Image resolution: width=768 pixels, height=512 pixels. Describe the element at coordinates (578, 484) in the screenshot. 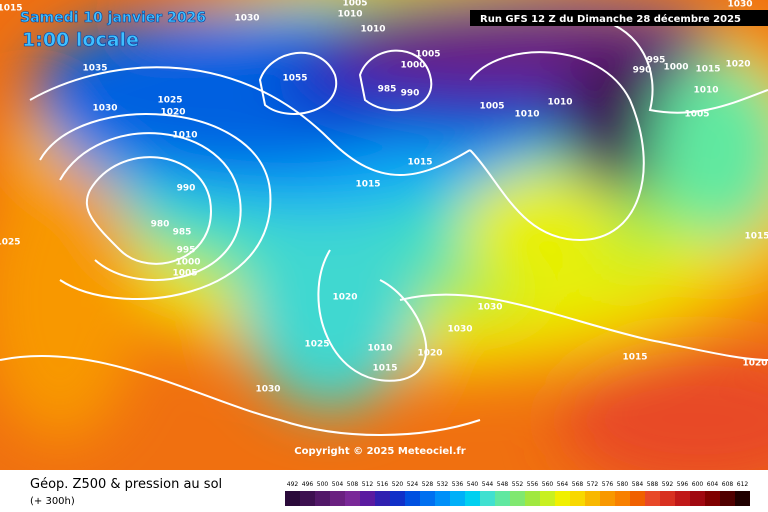

I see `colorbar-label: 568` at that location.